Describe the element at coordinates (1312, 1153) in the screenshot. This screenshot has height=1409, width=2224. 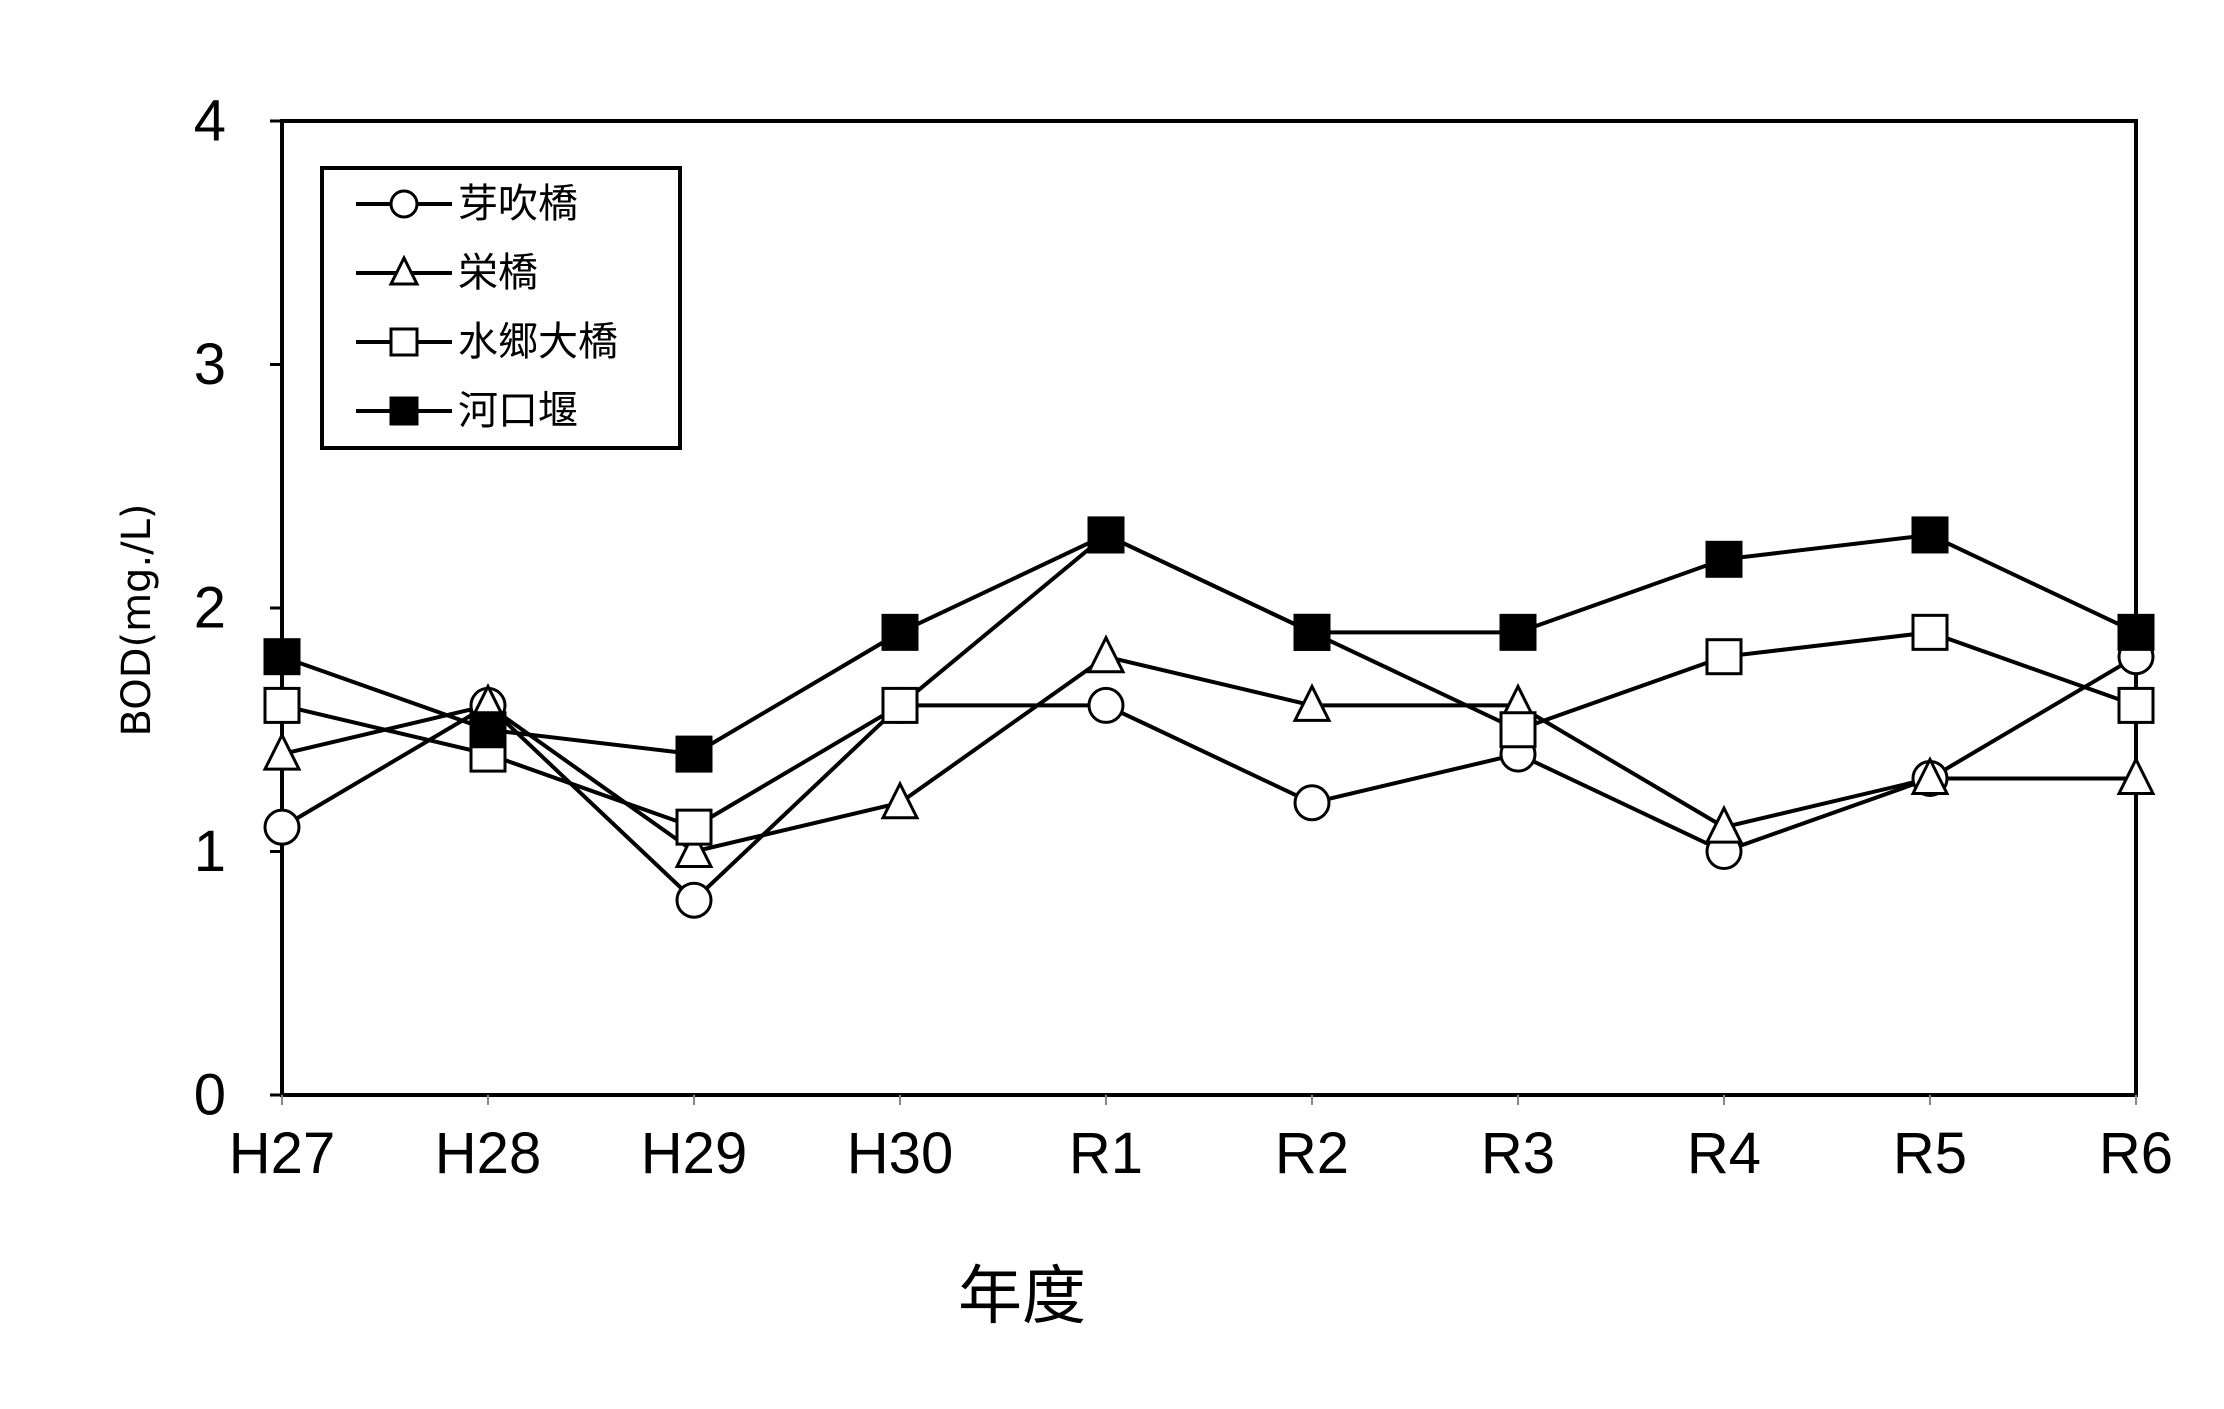
I see `x-tick-label: R2` at that location.